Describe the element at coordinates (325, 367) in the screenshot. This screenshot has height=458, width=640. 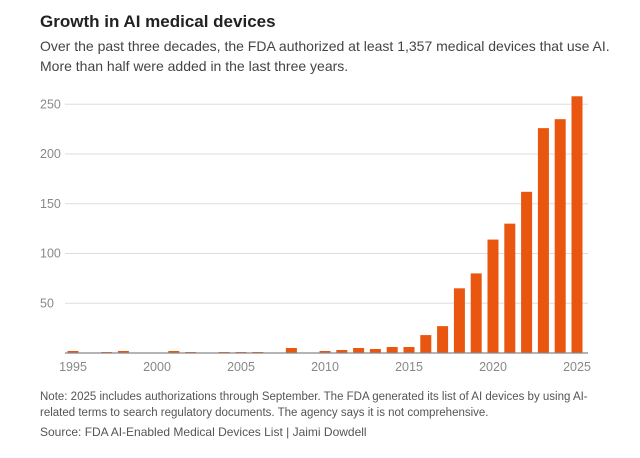
I see `x-tick-label: 2010` at that location.